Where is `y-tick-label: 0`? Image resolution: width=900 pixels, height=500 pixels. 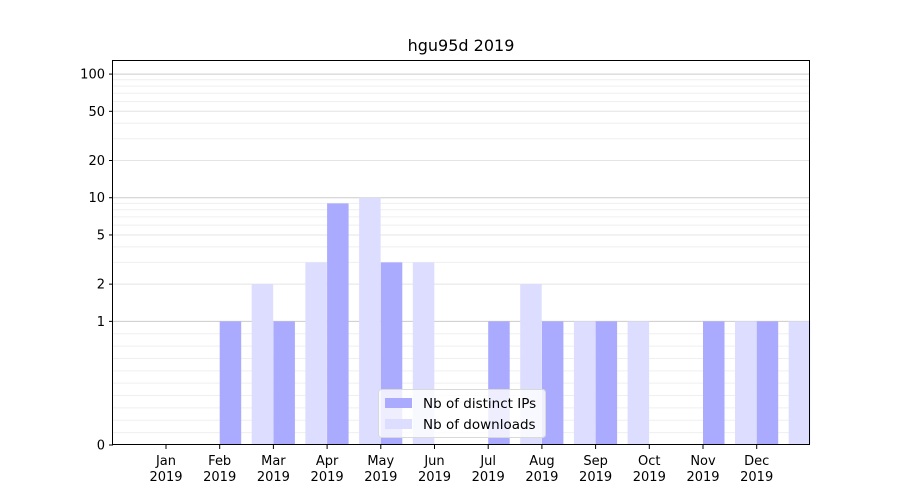
y-tick-label: 0 is located at coordinates (101, 446).